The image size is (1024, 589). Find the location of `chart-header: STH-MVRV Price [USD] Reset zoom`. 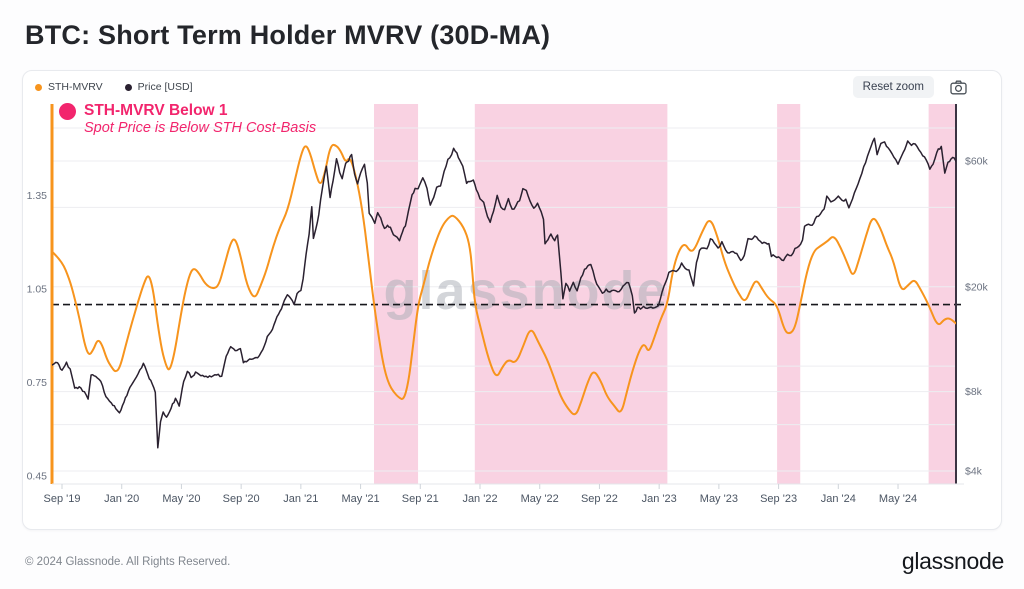

chart-header: STH-MVRV Price [USD] Reset zoom is located at coordinates (512, 87).